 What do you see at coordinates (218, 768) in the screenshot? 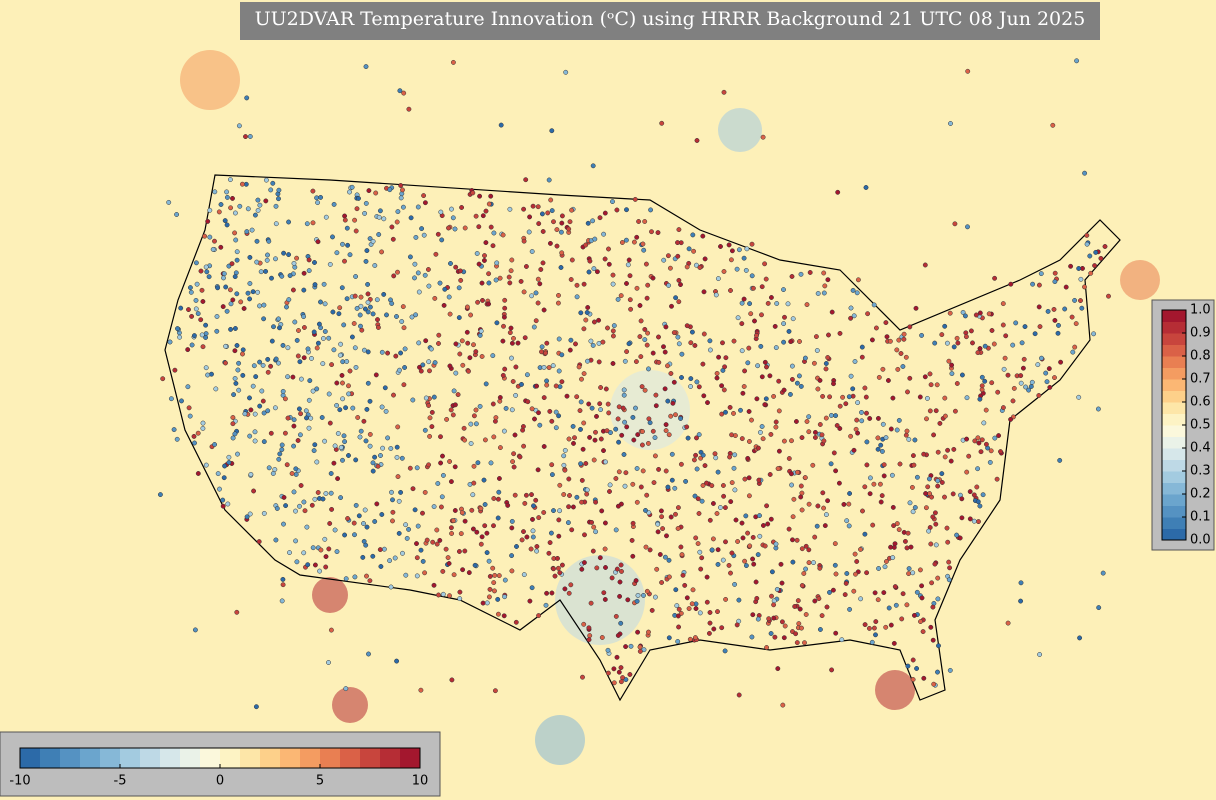
I see `innovation-colorbar: -10 -5 0 5 10` at bounding box center [218, 768].